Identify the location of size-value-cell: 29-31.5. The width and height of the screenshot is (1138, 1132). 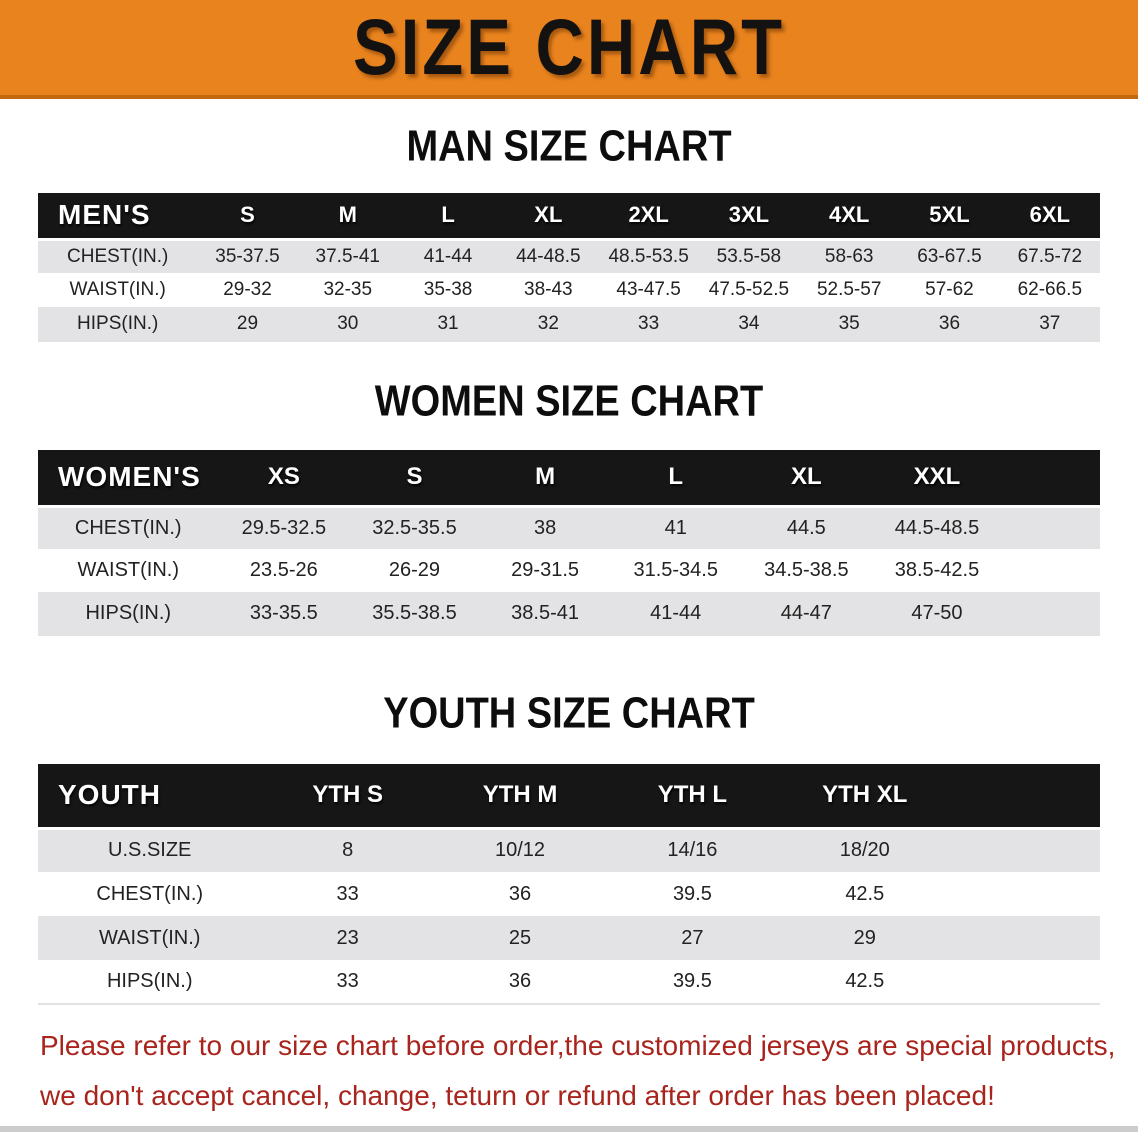
(545, 570).